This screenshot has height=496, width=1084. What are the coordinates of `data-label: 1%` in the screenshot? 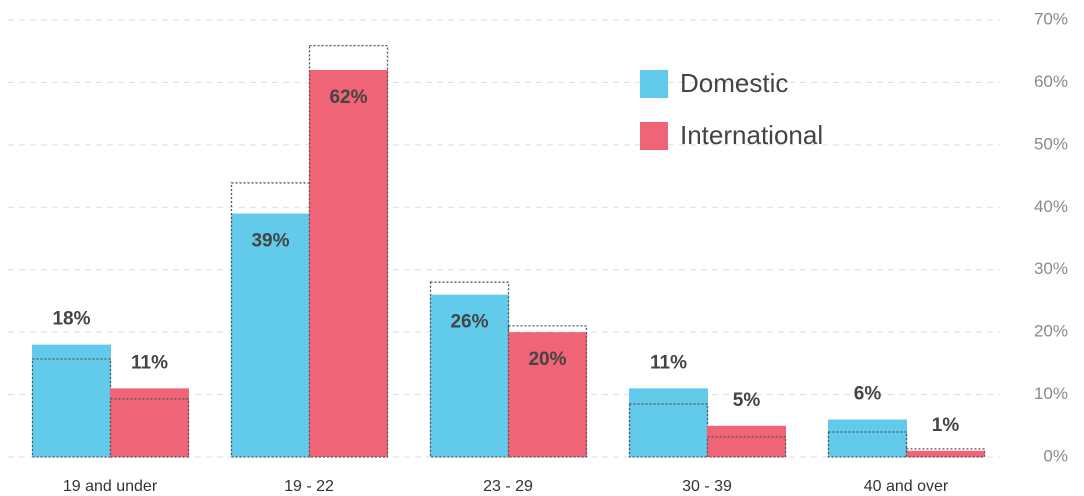 It's located at (946, 425).